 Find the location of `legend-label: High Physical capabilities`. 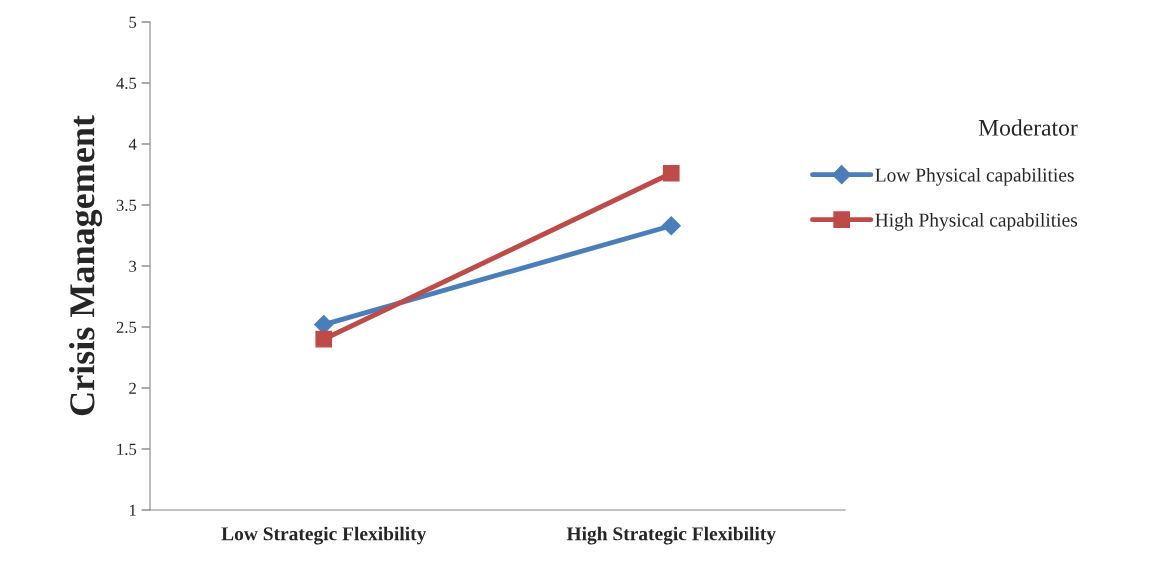

legend-label: High Physical capabilities is located at coordinates (976, 221).